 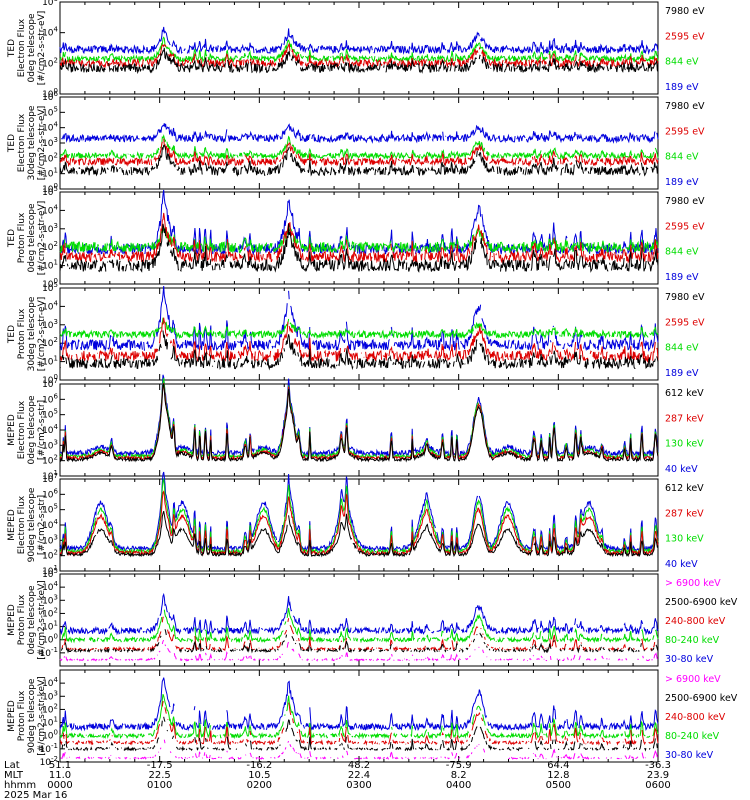 I want to click on x-tick-label: 12.8, so click(x=558, y=775).